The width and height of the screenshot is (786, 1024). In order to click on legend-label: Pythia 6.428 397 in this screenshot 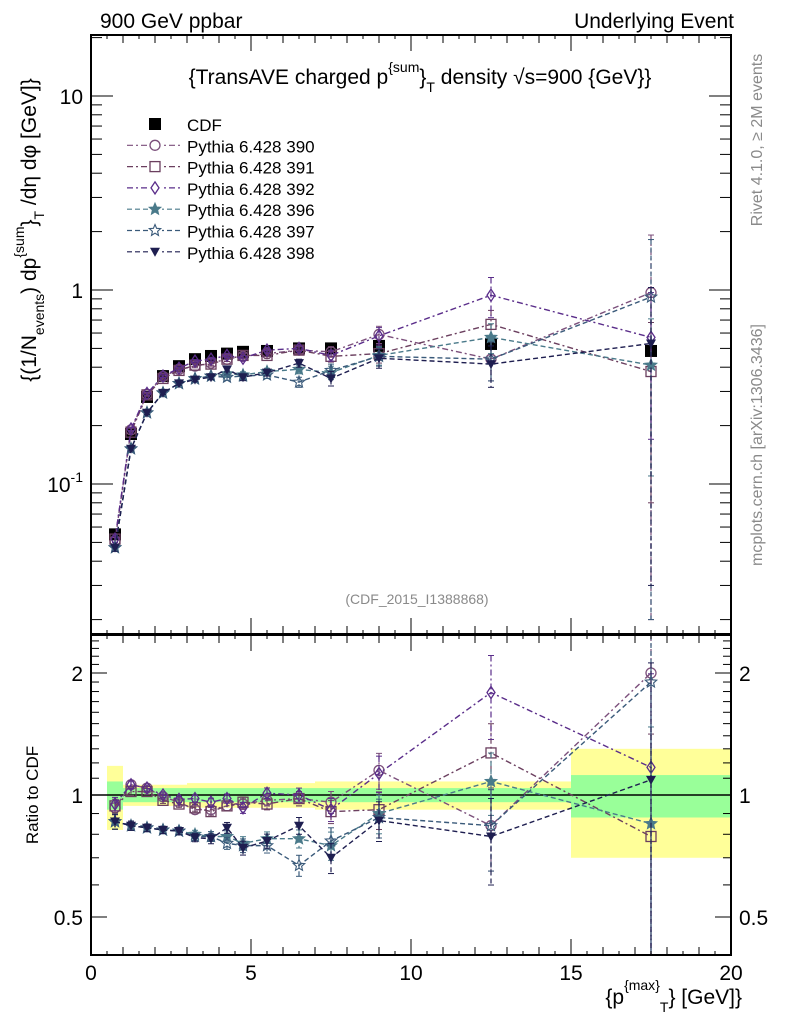, I will do `click(251, 232)`.